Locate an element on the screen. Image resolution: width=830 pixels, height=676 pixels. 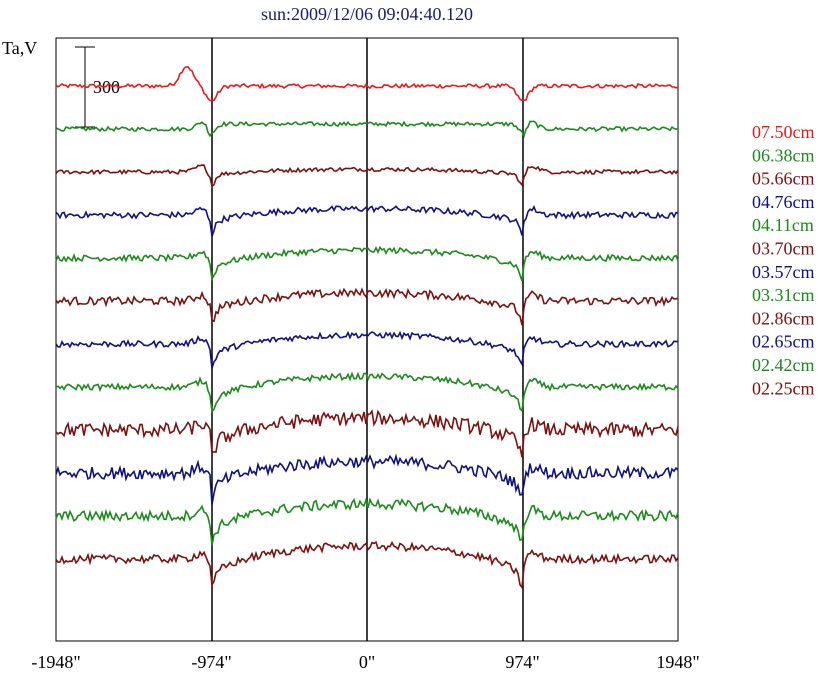
legend-entry-3: 04.76cm is located at coordinates (783, 202).